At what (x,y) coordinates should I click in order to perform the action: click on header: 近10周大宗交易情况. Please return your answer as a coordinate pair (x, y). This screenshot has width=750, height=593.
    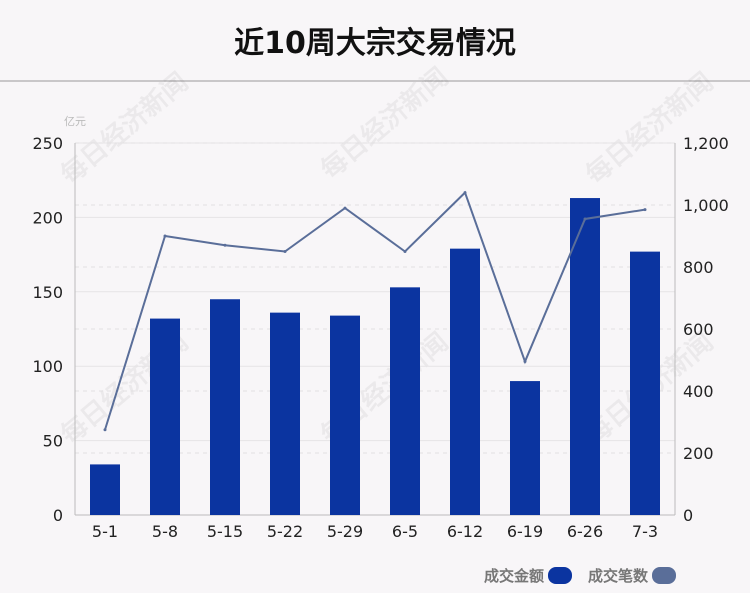
    Looking at the image, I should click on (375, 41).